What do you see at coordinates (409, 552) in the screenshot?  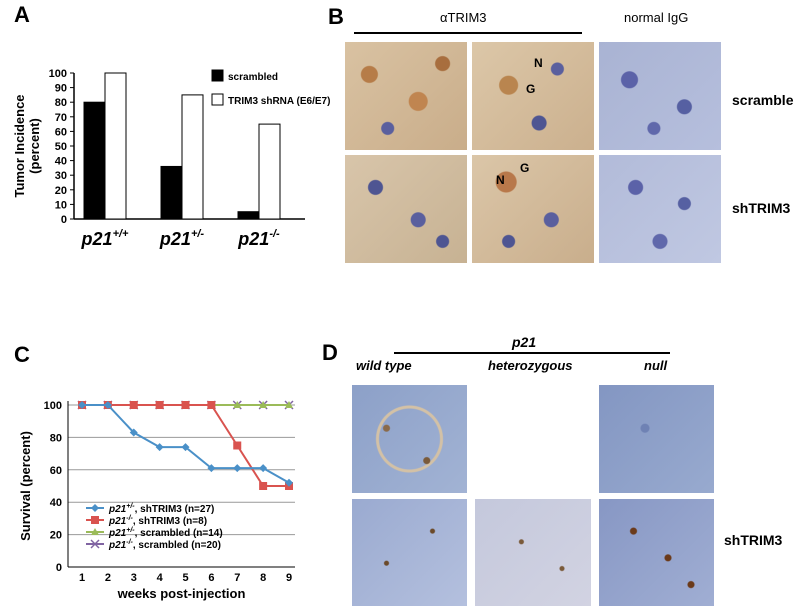 I see `ihc-p21-wildtype-bottom` at bounding box center [409, 552].